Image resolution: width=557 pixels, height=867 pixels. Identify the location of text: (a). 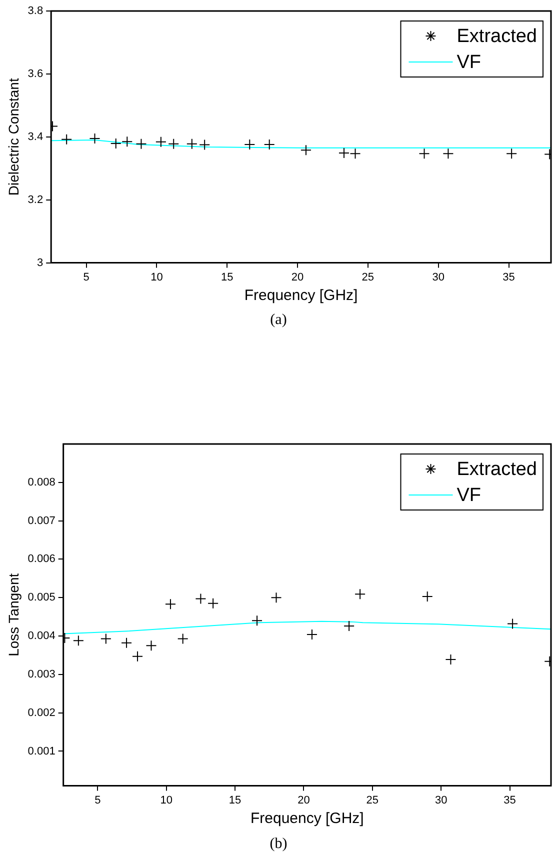
(278, 320).